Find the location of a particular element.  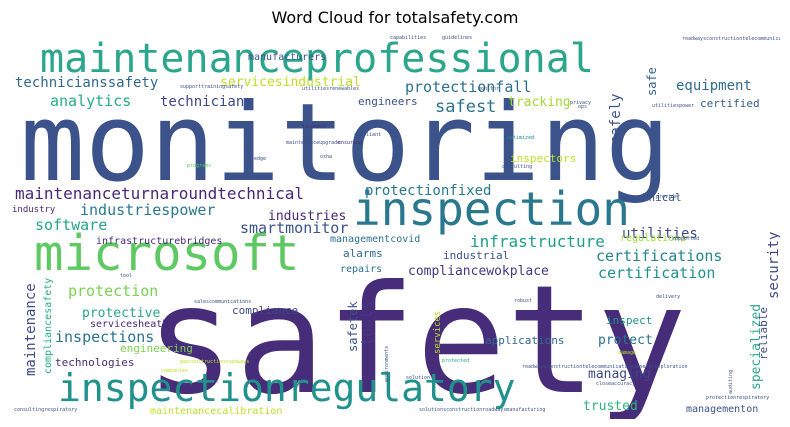

cloud-word: infrastructurebridges is located at coordinates (159, 241).